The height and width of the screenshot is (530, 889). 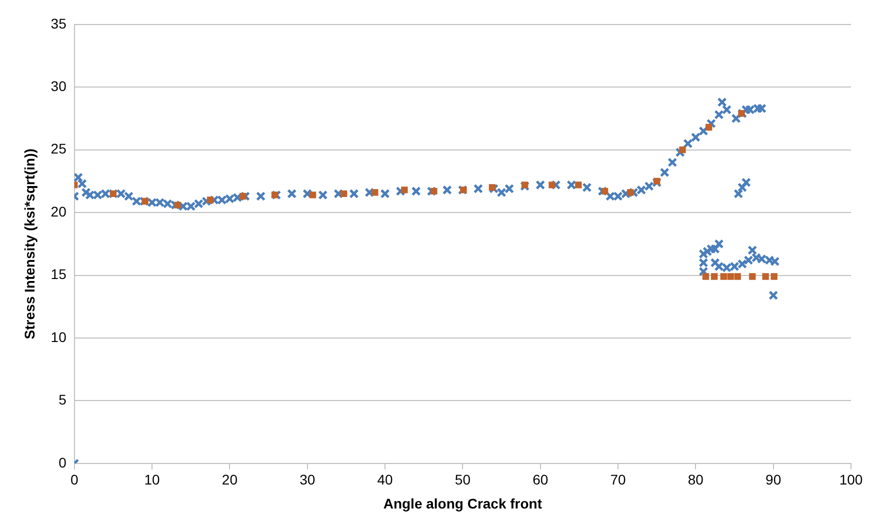 What do you see at coordinates (58, 86) in the screenshot?
I see `y-tick-label: 30` at bounding box center [58, 86].